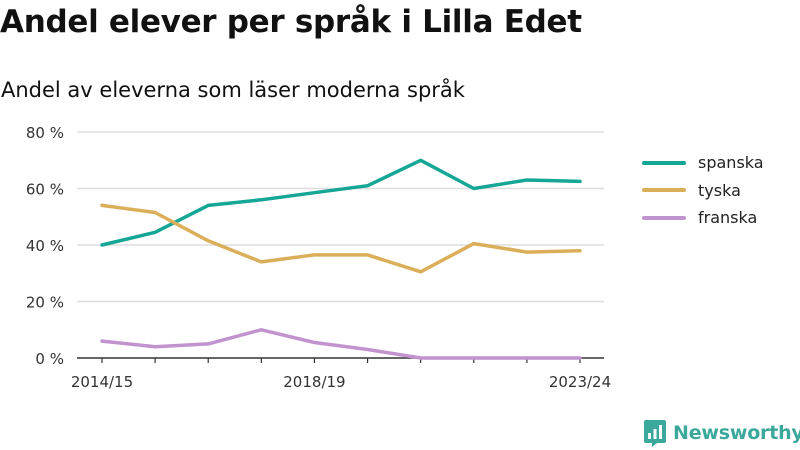 This screenshot has width=800, height=450. I want to click on y-tick-label: 40 %, so click(45, 246).